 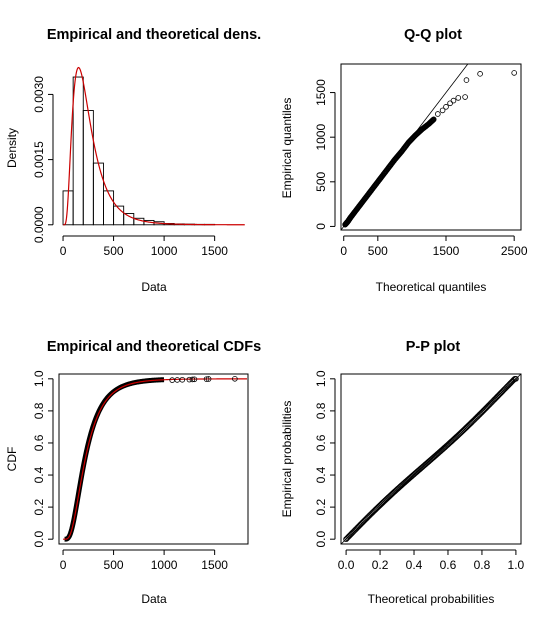 I want to click on density-plot-area: 0 500 1000 1500 0.0000 0.0015 0.0030, so click(x=138, y=162).